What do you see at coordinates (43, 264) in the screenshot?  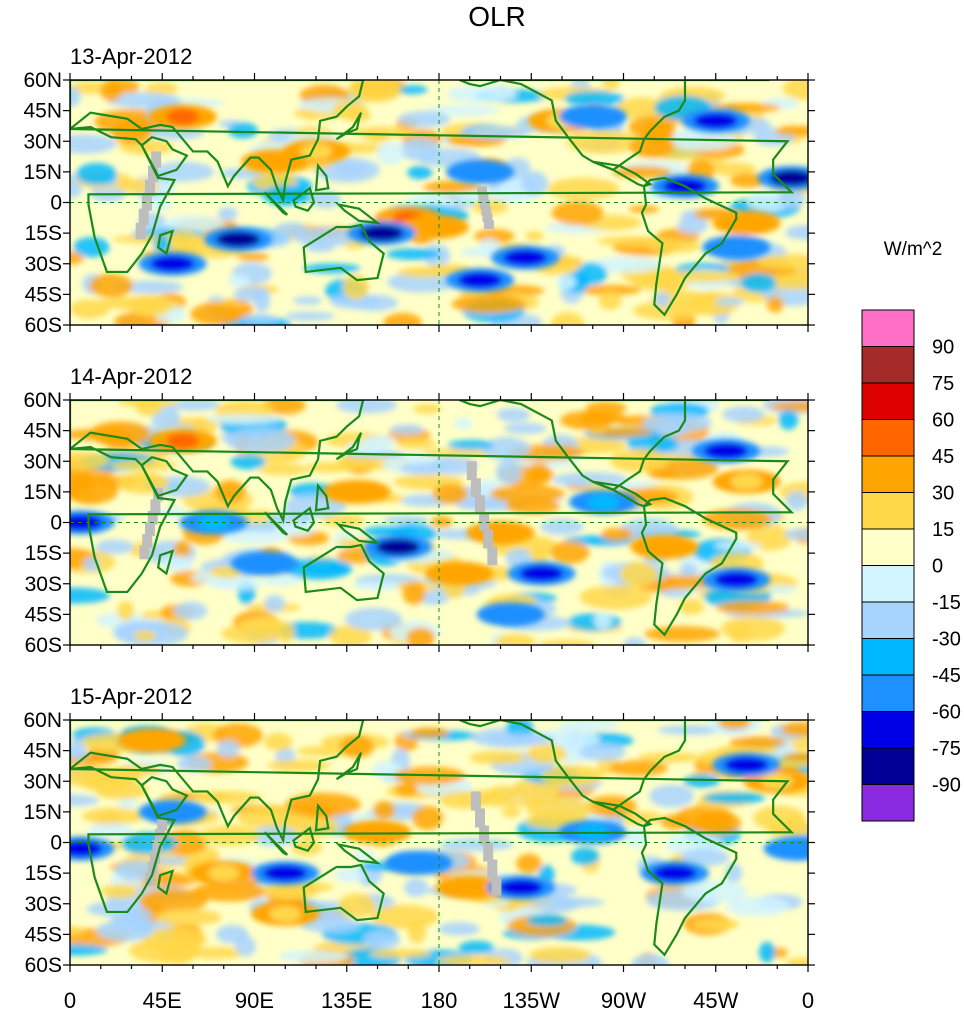 I see `lat-label: 30S` at bounding box center [43, 264].